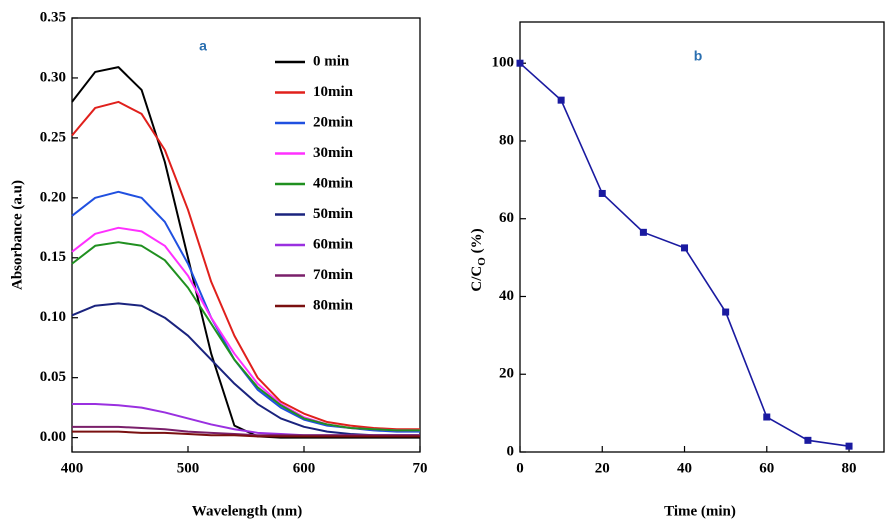 The image size is (885, 529). What do you see at coordinates (333, 275) in the screenshot?
I see `legend-label: 70min` at bounding box center [333, 275].